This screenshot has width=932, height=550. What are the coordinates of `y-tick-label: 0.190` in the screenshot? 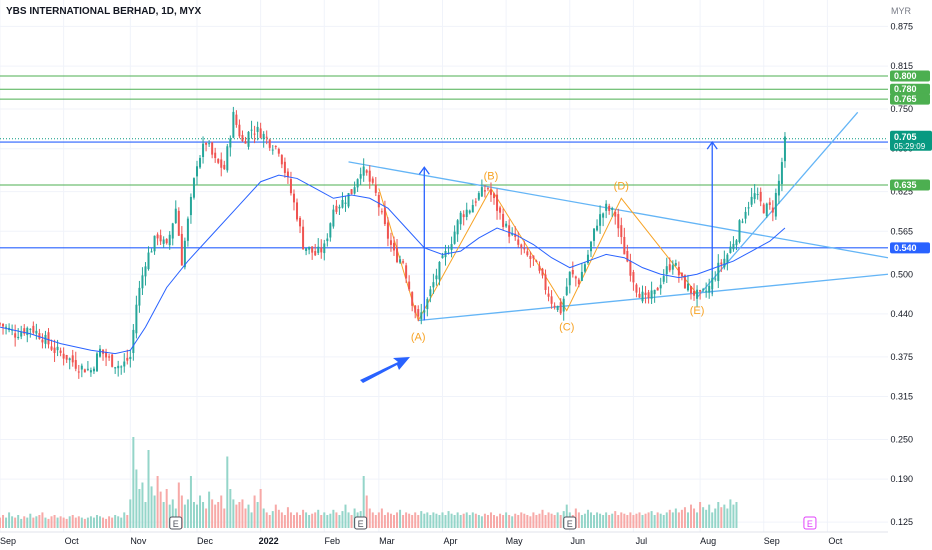 It's located at (901, 479).